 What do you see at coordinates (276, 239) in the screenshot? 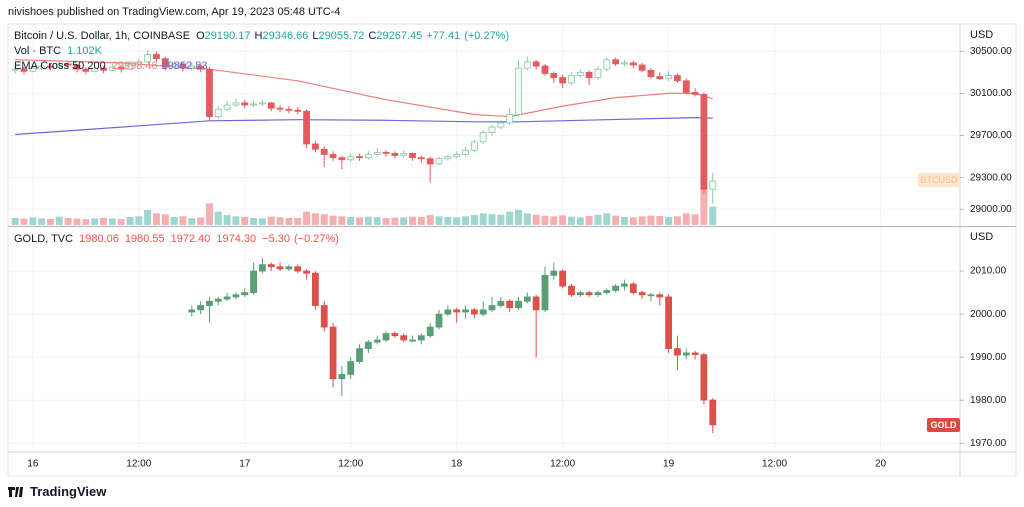
I see `change: −5.30` at bounding box center [276, 239].